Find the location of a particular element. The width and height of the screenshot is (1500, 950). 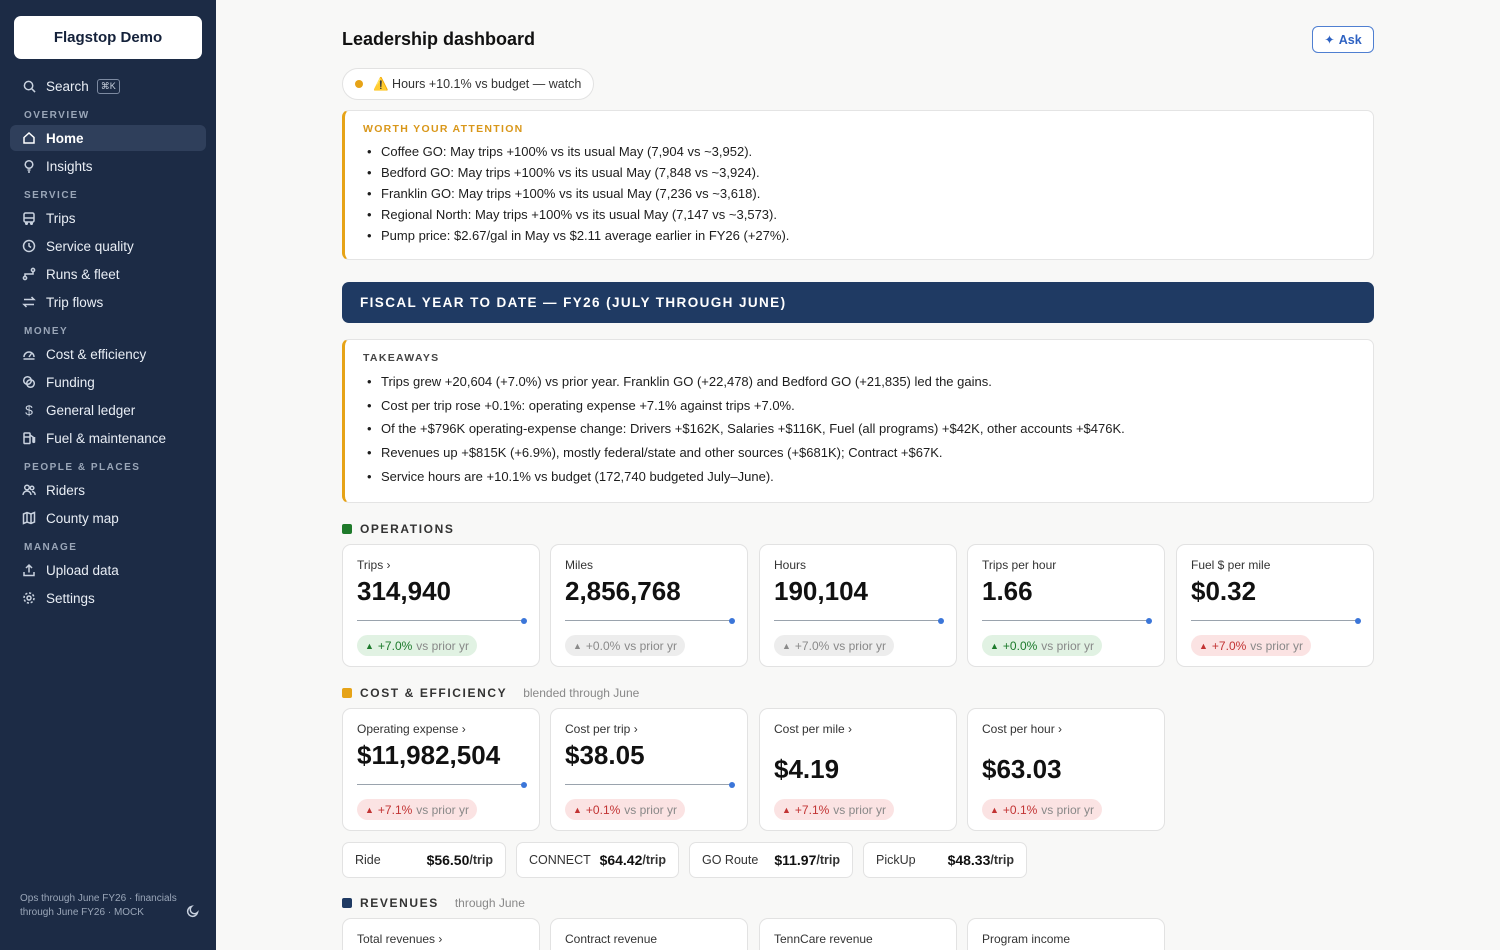

delta-badge: ▲ +7.1% vs prior yr is located at coordinates (417, 809).